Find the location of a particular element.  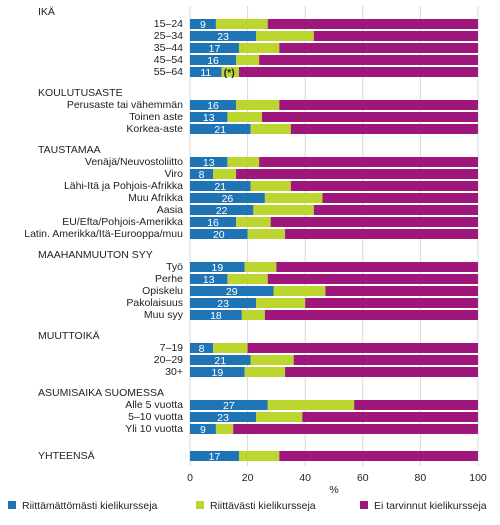

category-label: Muu Afrikka is located at coordinates (155, 198).